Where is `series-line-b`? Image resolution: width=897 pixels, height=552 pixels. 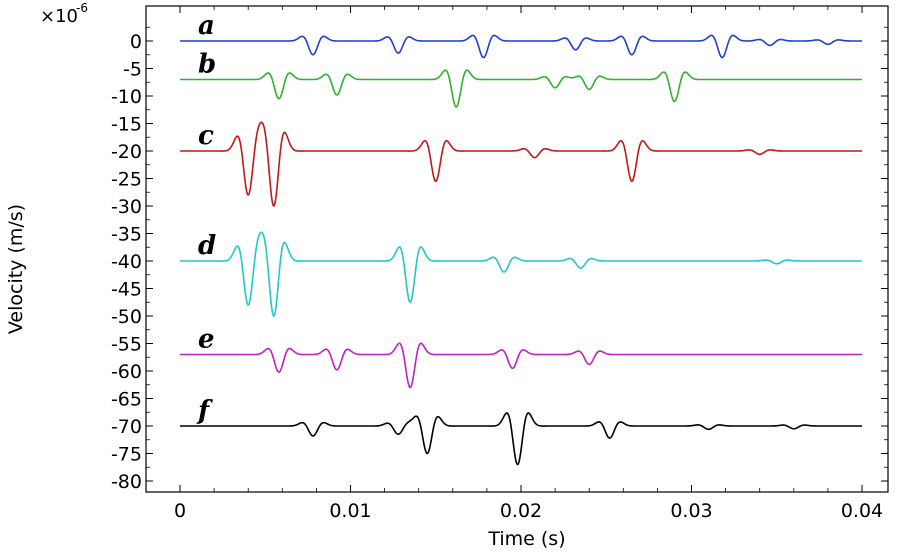
series-line-b is located at coordinates (521, 88).